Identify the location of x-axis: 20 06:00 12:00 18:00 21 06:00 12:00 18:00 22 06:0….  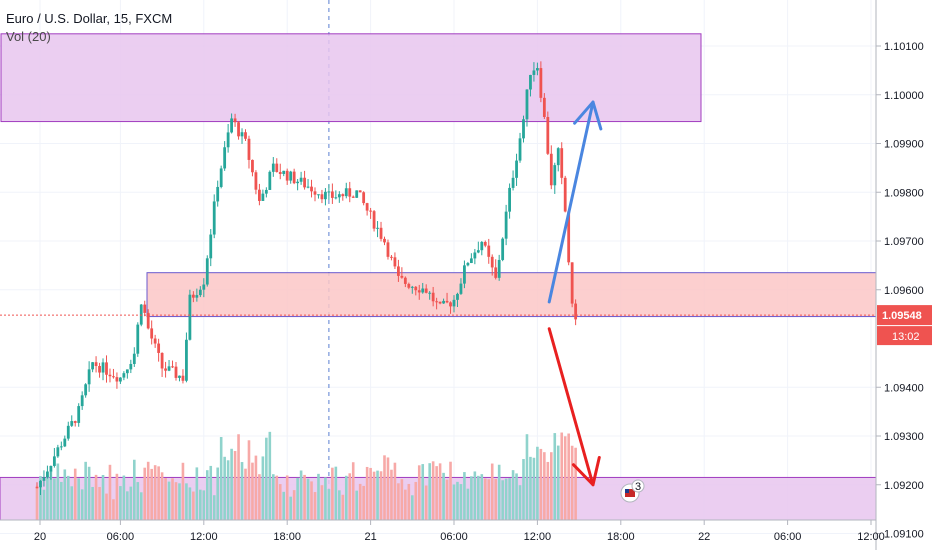
(442, 531).